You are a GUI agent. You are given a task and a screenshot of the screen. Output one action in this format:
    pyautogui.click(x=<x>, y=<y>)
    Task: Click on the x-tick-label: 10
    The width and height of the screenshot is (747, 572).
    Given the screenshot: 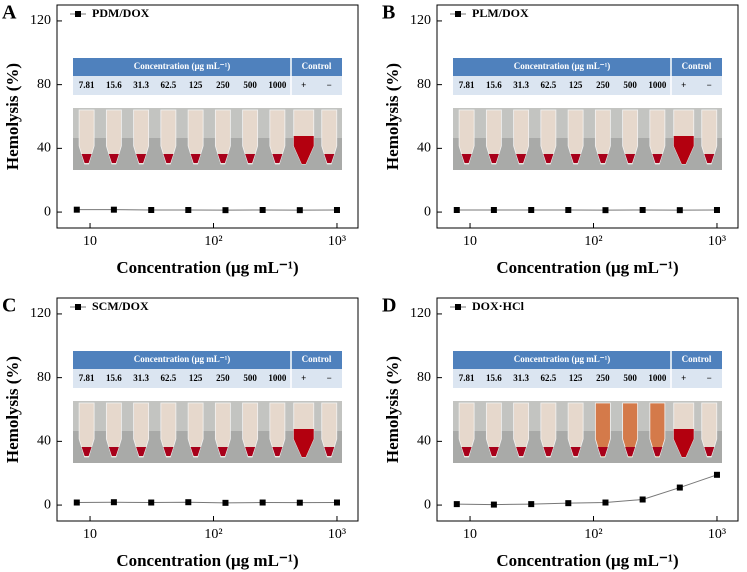 What is the action you would take?
    pyautogui.click(x=470, y=241)
    